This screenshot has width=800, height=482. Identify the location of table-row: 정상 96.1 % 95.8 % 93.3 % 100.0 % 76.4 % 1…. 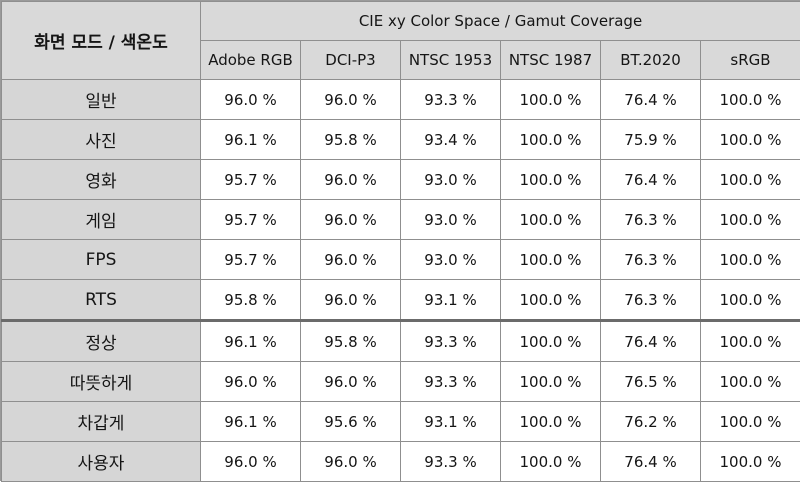
(401, 341).